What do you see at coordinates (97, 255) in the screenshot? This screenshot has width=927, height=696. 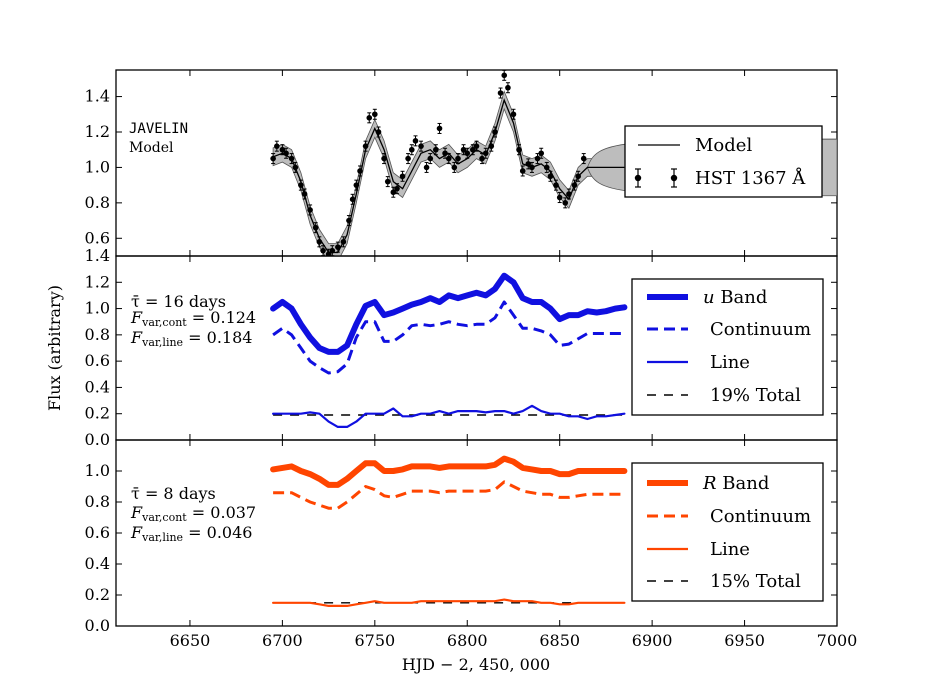 I see `y-tick-label: 1.4` at bounding box center [97, 255].